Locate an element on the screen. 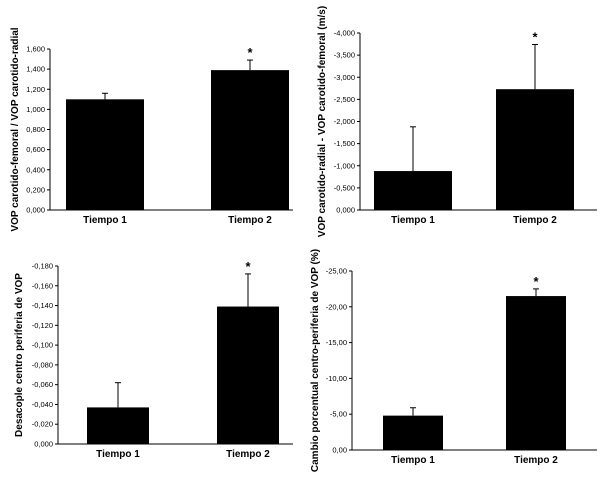 The height and width of the screenshot is (489, 607). y-tick-label: -25,00 is located at coordinates (336, 271).